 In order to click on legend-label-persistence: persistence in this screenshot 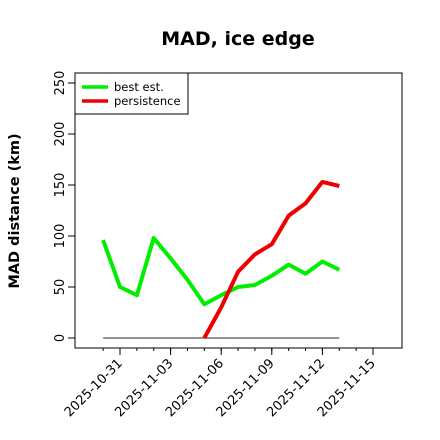, I will do `click(147, 101)`.